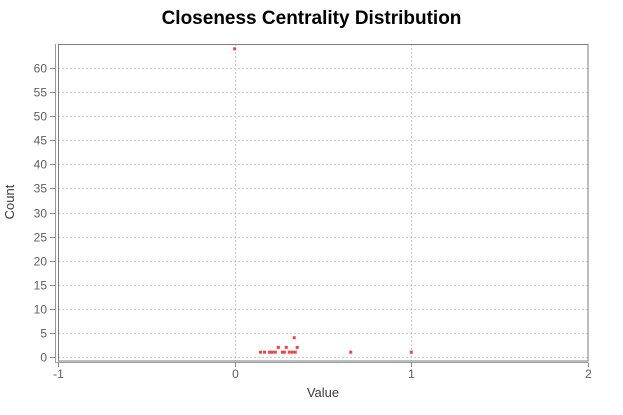 Image resolution: width=623 pixels, height=415 pixels. I want to click on y-tick-label: 30, so click(41, 214).